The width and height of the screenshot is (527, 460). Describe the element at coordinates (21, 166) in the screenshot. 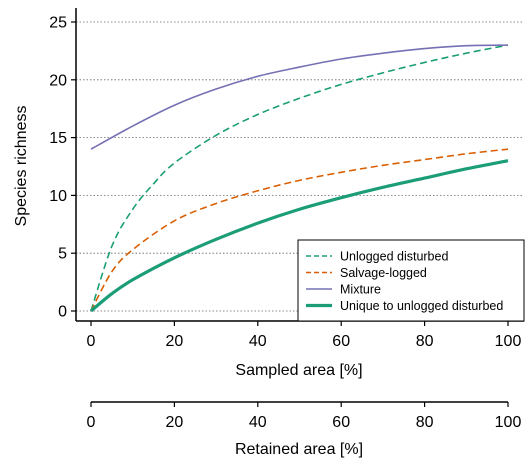

I see `y-axis-label: Species richness` at that location.